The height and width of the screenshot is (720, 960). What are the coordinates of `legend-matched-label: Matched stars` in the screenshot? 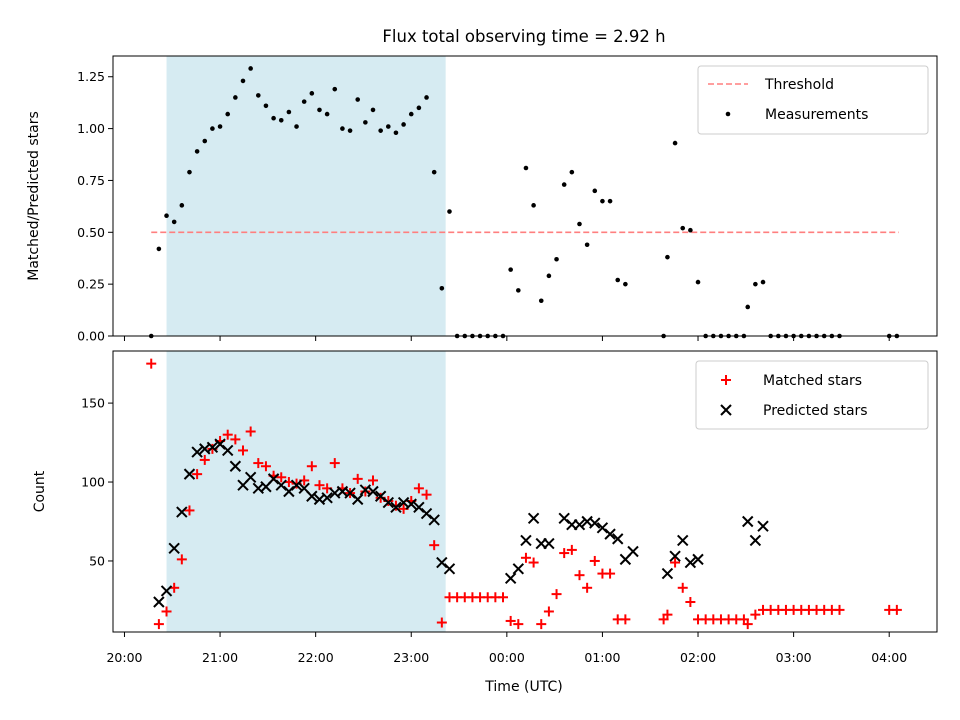 It's located at (812, 381).